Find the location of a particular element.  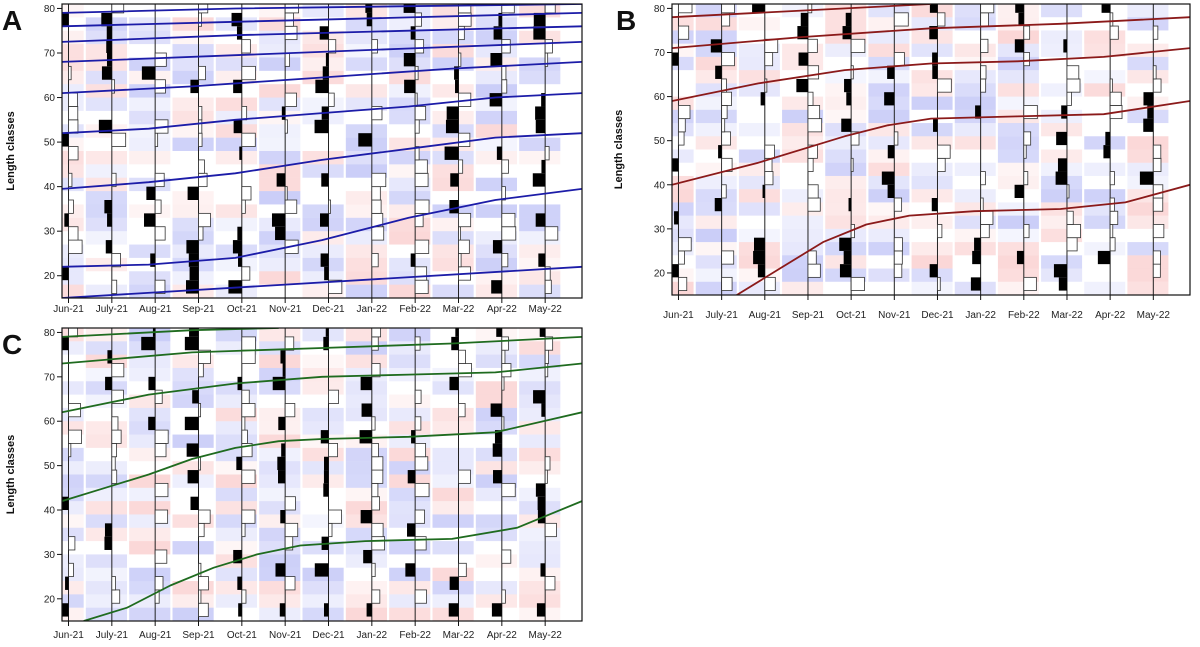

x-tick-label: Apr-22 is located at coordinates (502, 635).